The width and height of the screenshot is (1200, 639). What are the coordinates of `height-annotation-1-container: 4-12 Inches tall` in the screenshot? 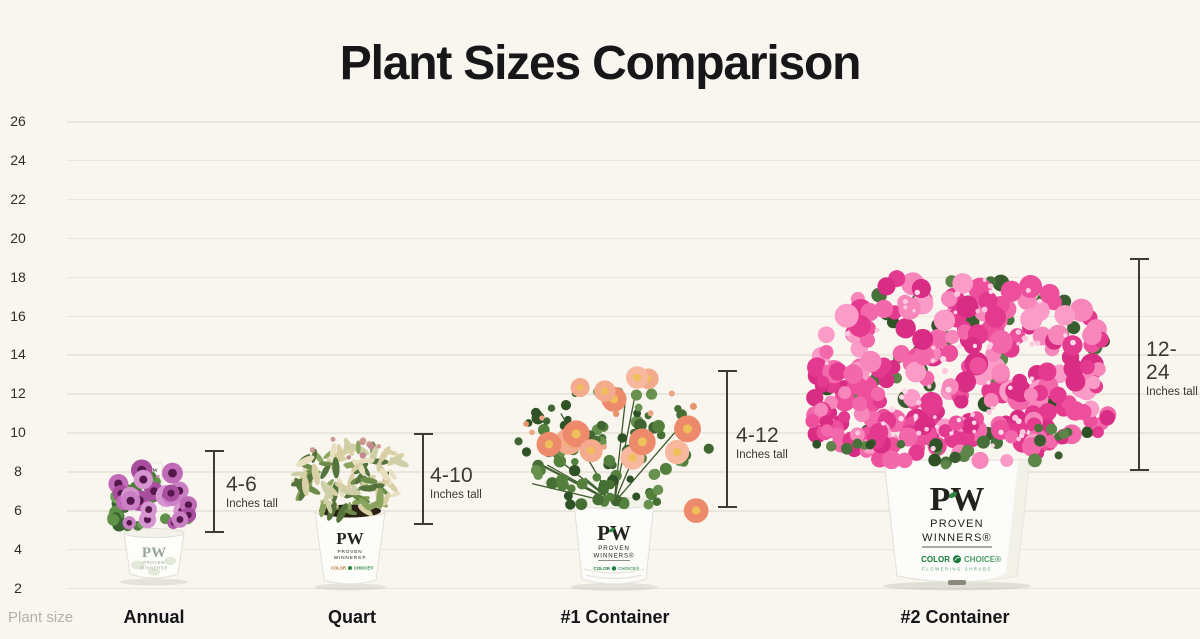 It's located at (762, 443).